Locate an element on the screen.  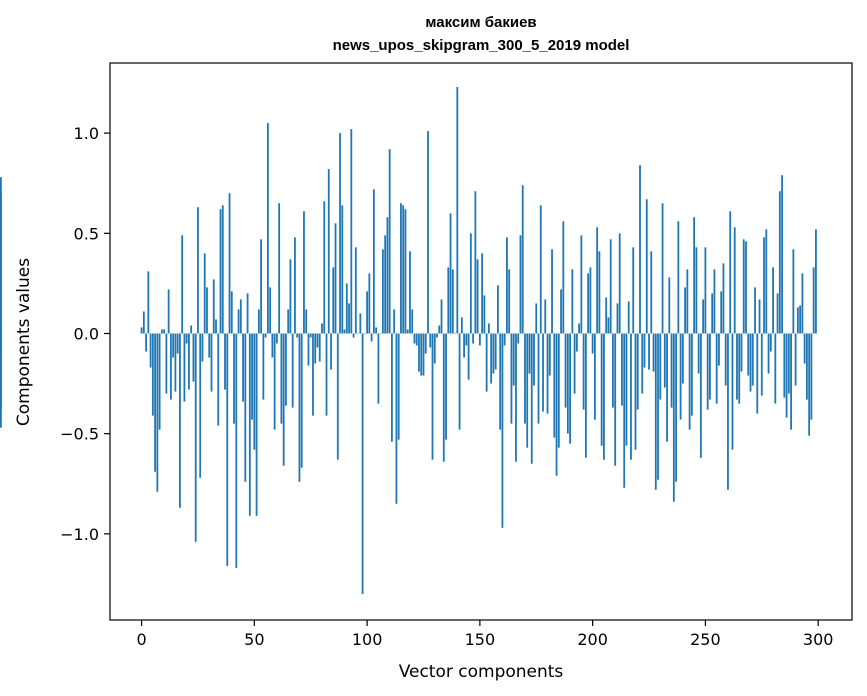
y-tick-label: 1.0 is located at coordinates (86, 133).